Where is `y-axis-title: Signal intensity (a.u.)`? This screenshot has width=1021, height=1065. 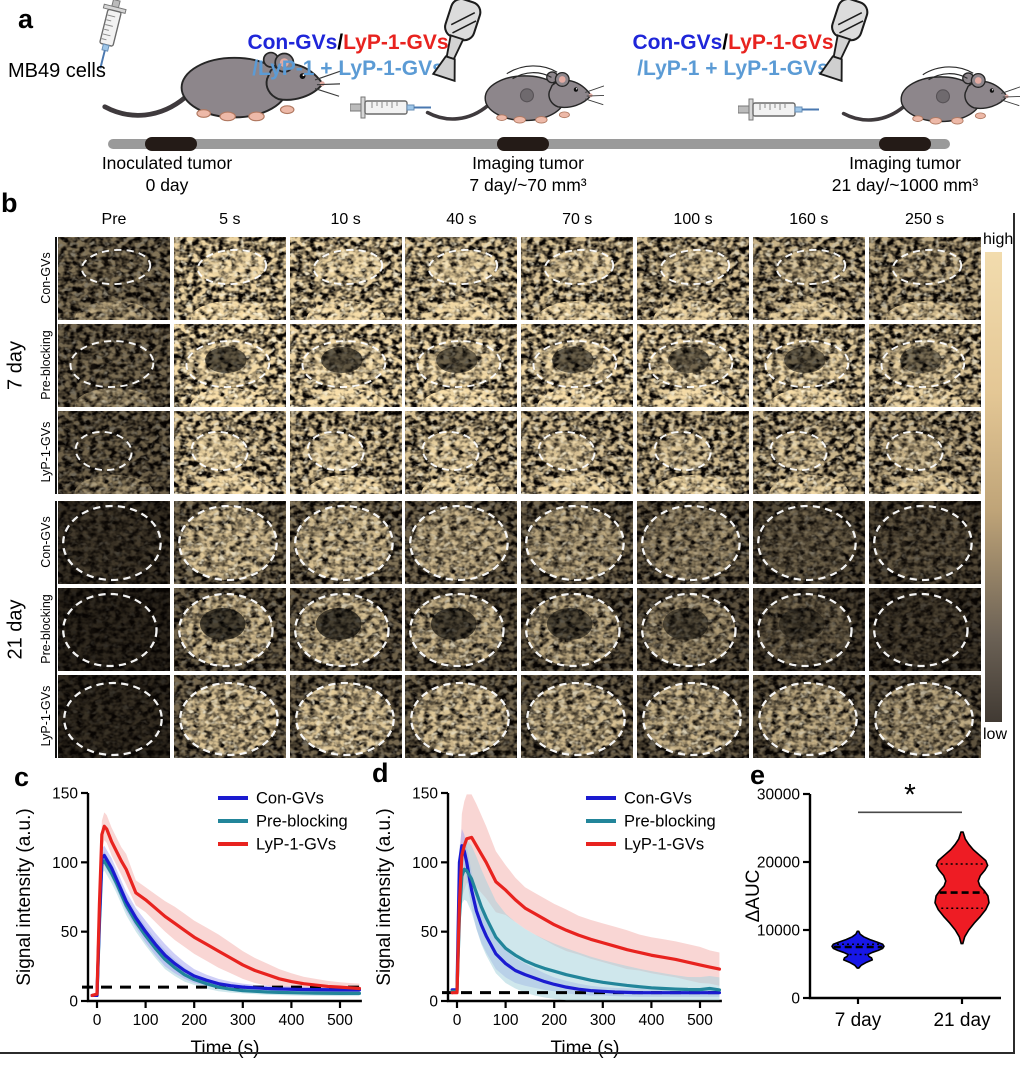
y-axis-title: Signal intensity (a.u.) is located at coordinates (24, 896).